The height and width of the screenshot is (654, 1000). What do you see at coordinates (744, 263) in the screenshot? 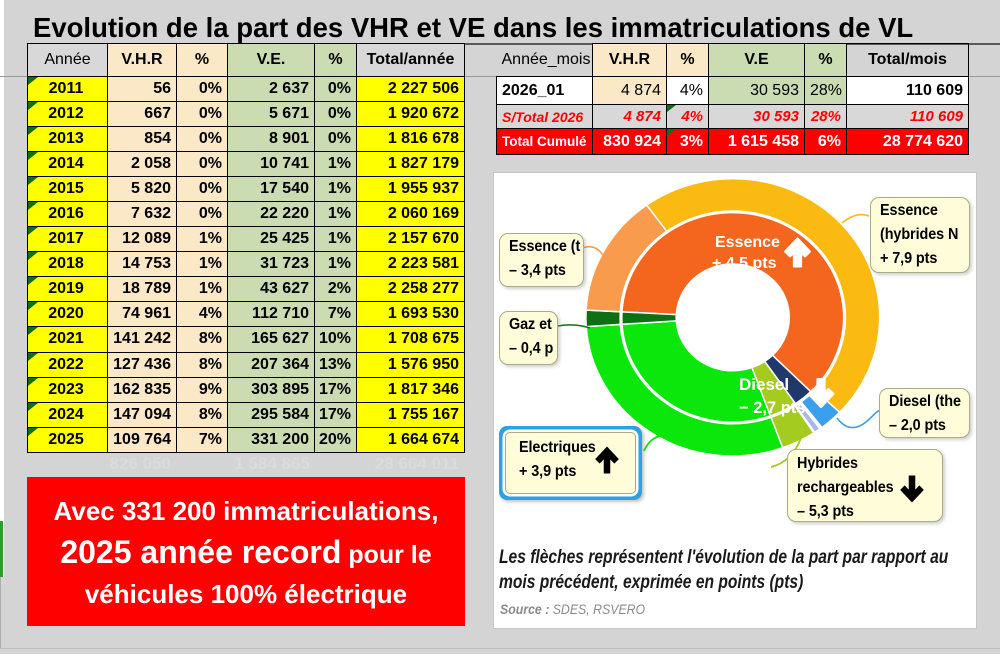
I see `svg-text: + 4,5 pts` at bounding box center [744, 263].